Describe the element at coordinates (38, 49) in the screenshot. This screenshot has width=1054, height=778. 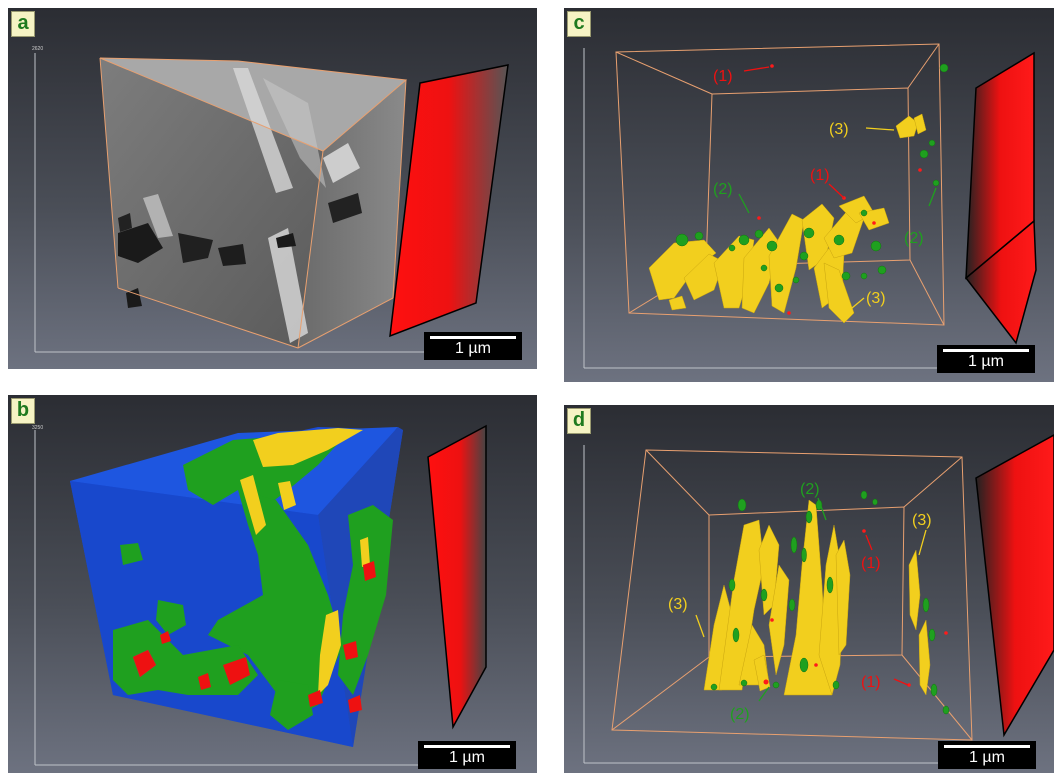
I see `axis-max-label: 2620` at that location.